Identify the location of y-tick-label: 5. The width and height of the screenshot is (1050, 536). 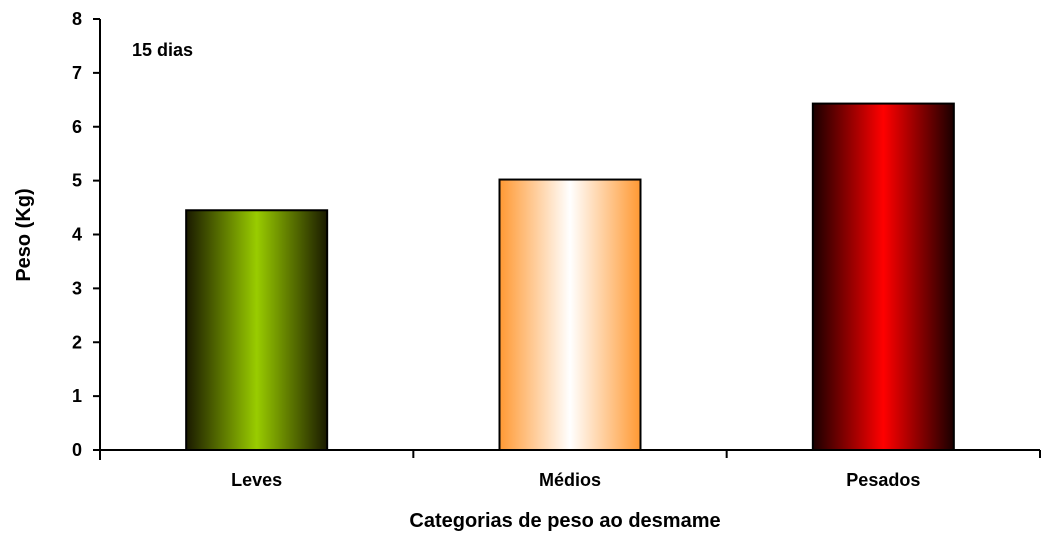
(77, 181).